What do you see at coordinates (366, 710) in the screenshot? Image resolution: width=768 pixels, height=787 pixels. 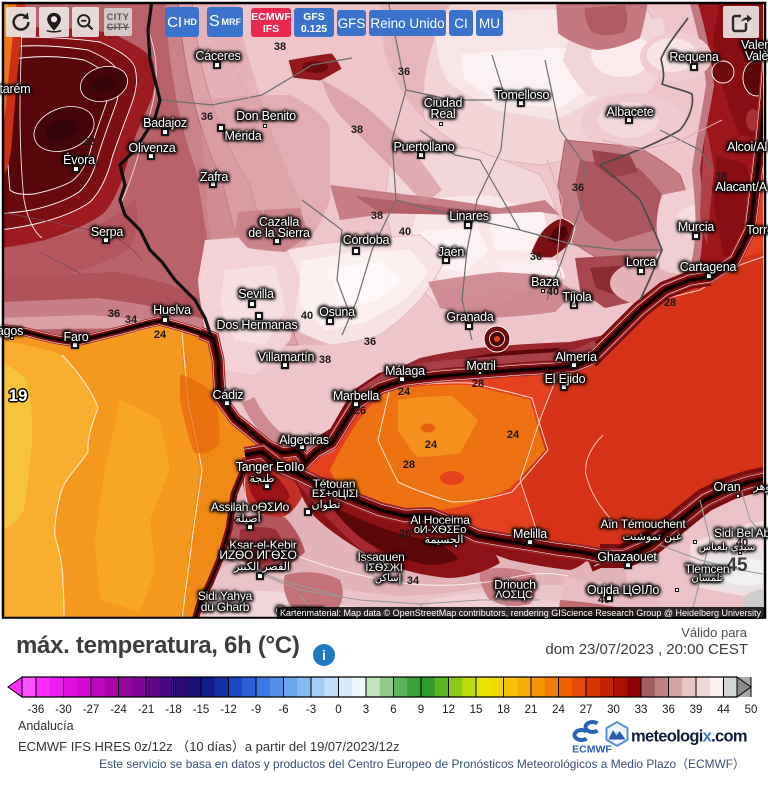 I see `svg-text: 3` at bounding box center [366, 710].